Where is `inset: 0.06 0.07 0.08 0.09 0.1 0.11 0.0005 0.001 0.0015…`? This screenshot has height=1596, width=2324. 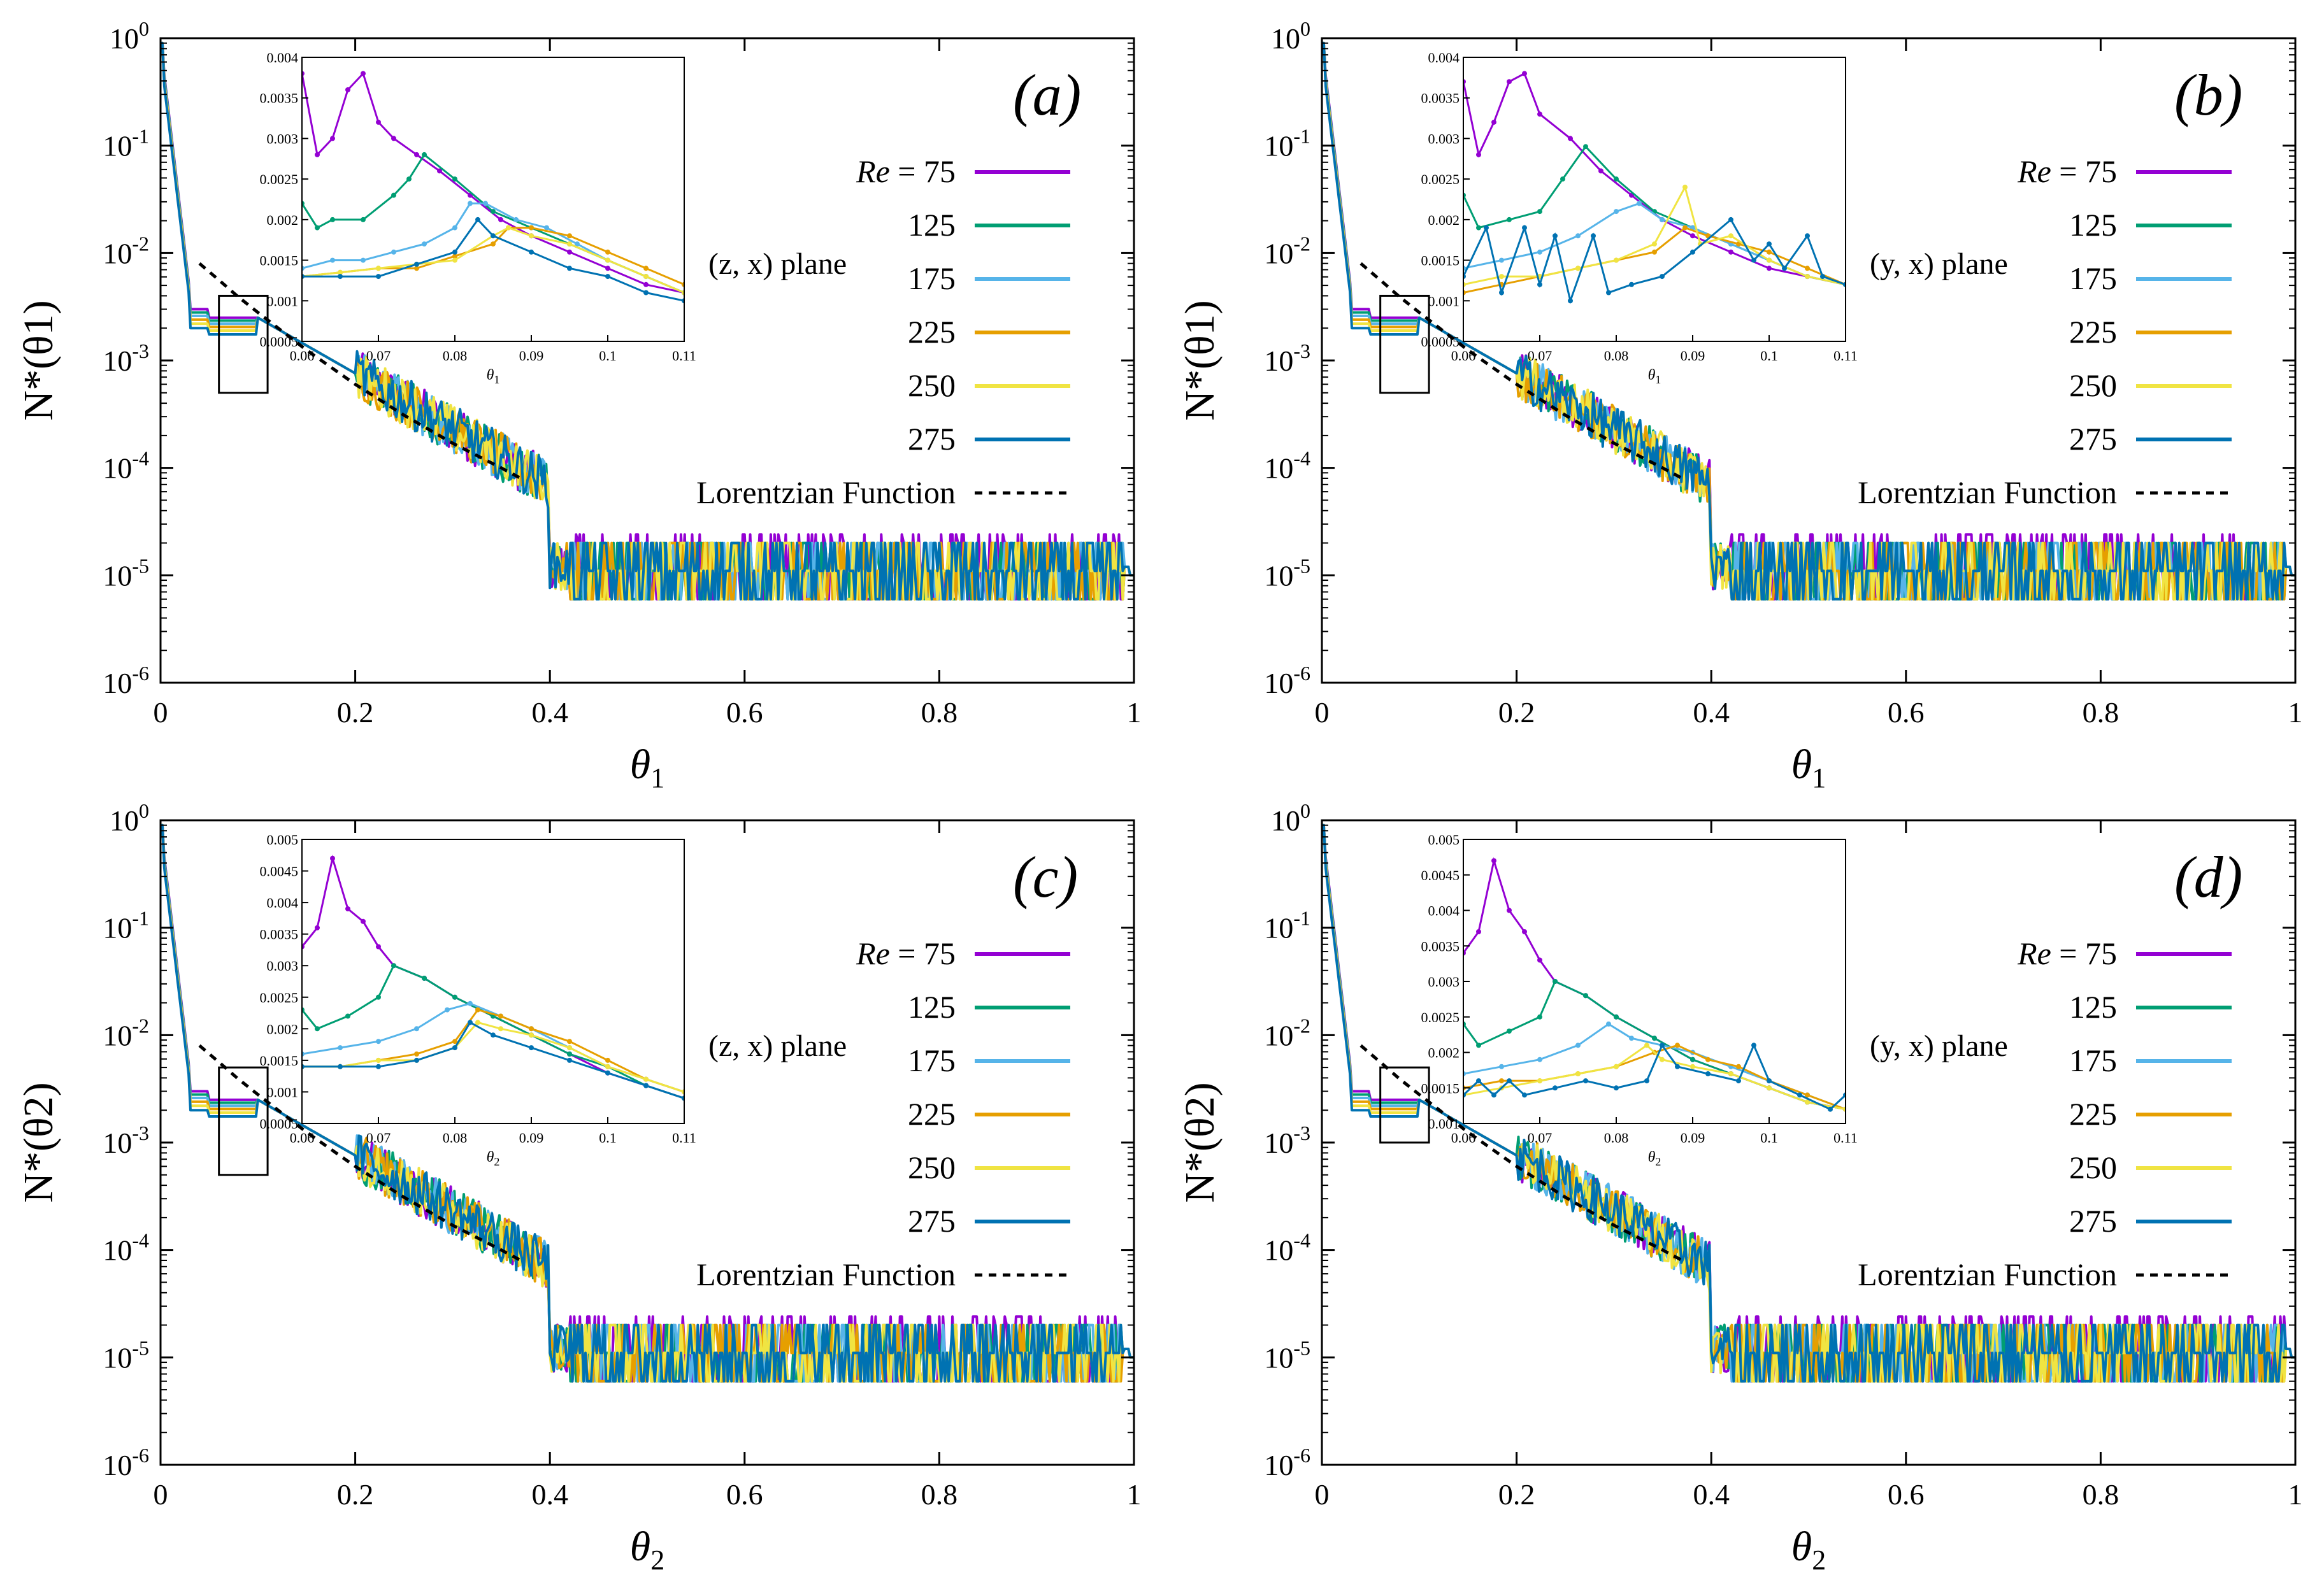 inset: 0.06 0.07 0.08 0.09 0.1 0.11 0.0005 0.001 0.0015… is located at coordinates (1640, 218).